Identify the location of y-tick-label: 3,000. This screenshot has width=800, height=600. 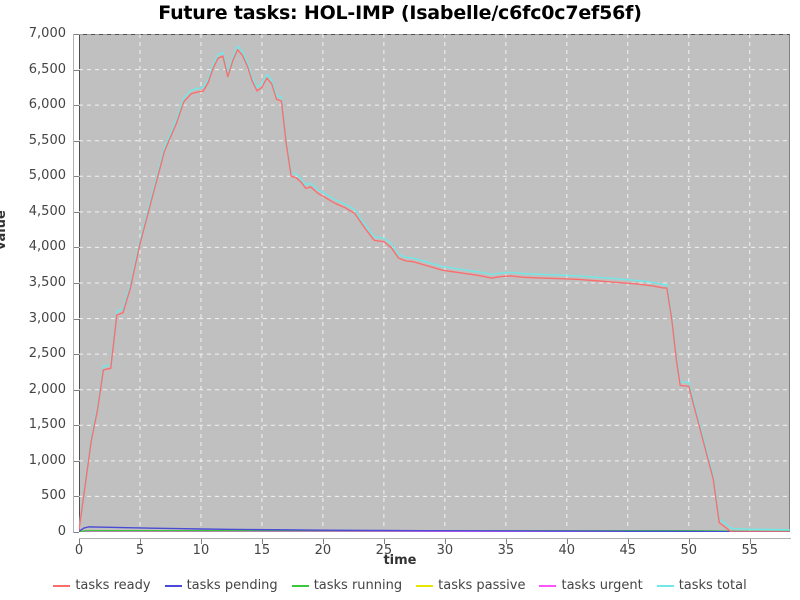
(47, 318).